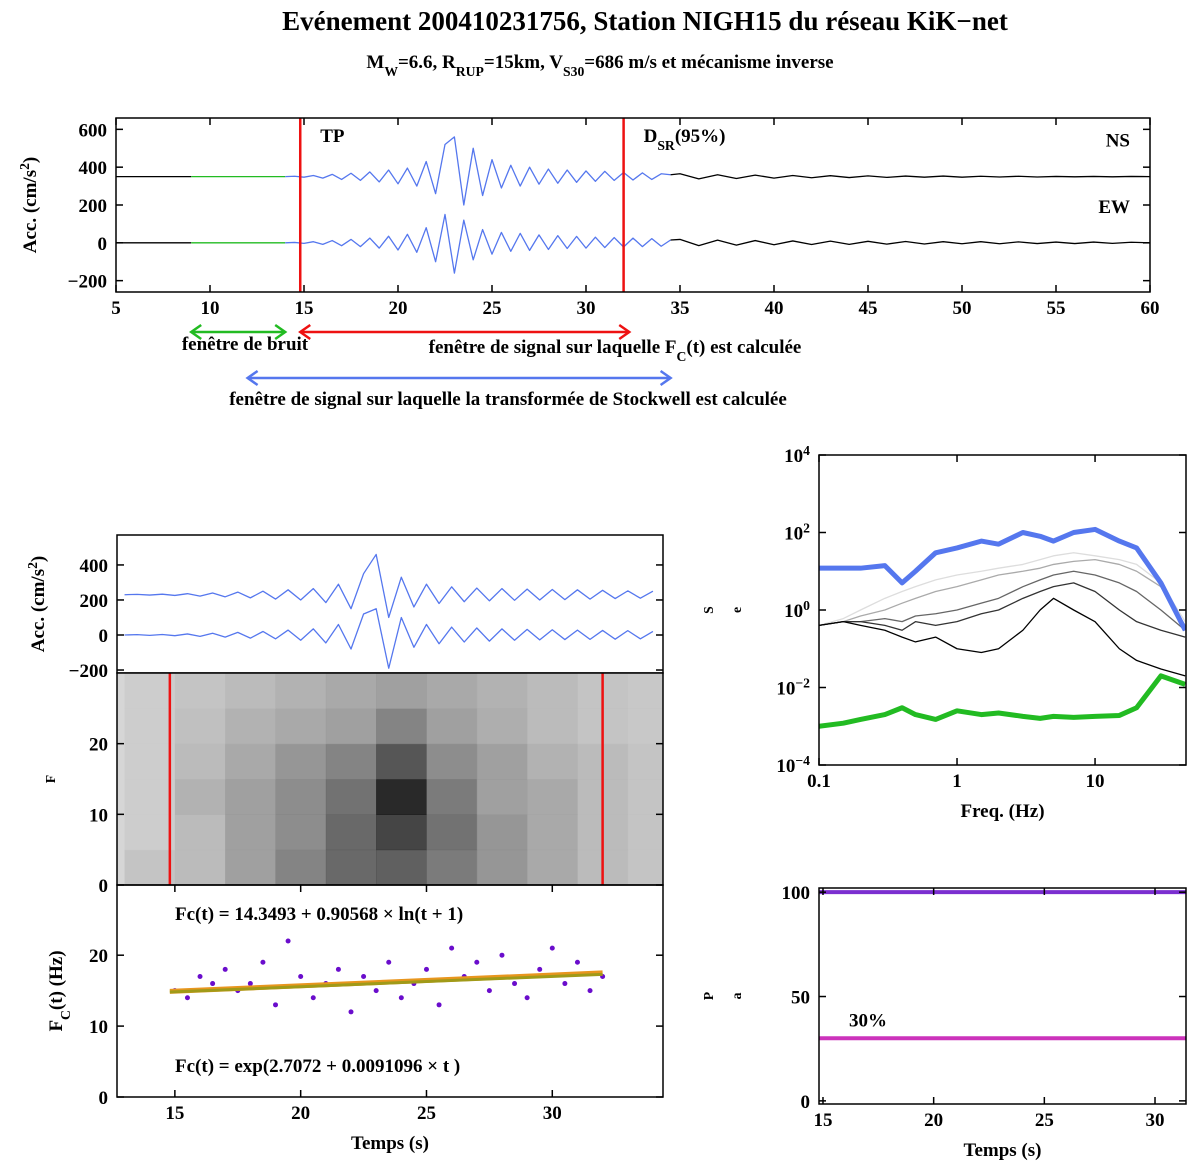 This screenshot has height=1171, width=1189. What do you see at coordinates (868, 308) in the screenshot?
I see `x-tick-label: 45` at bounding box center [868, 308].